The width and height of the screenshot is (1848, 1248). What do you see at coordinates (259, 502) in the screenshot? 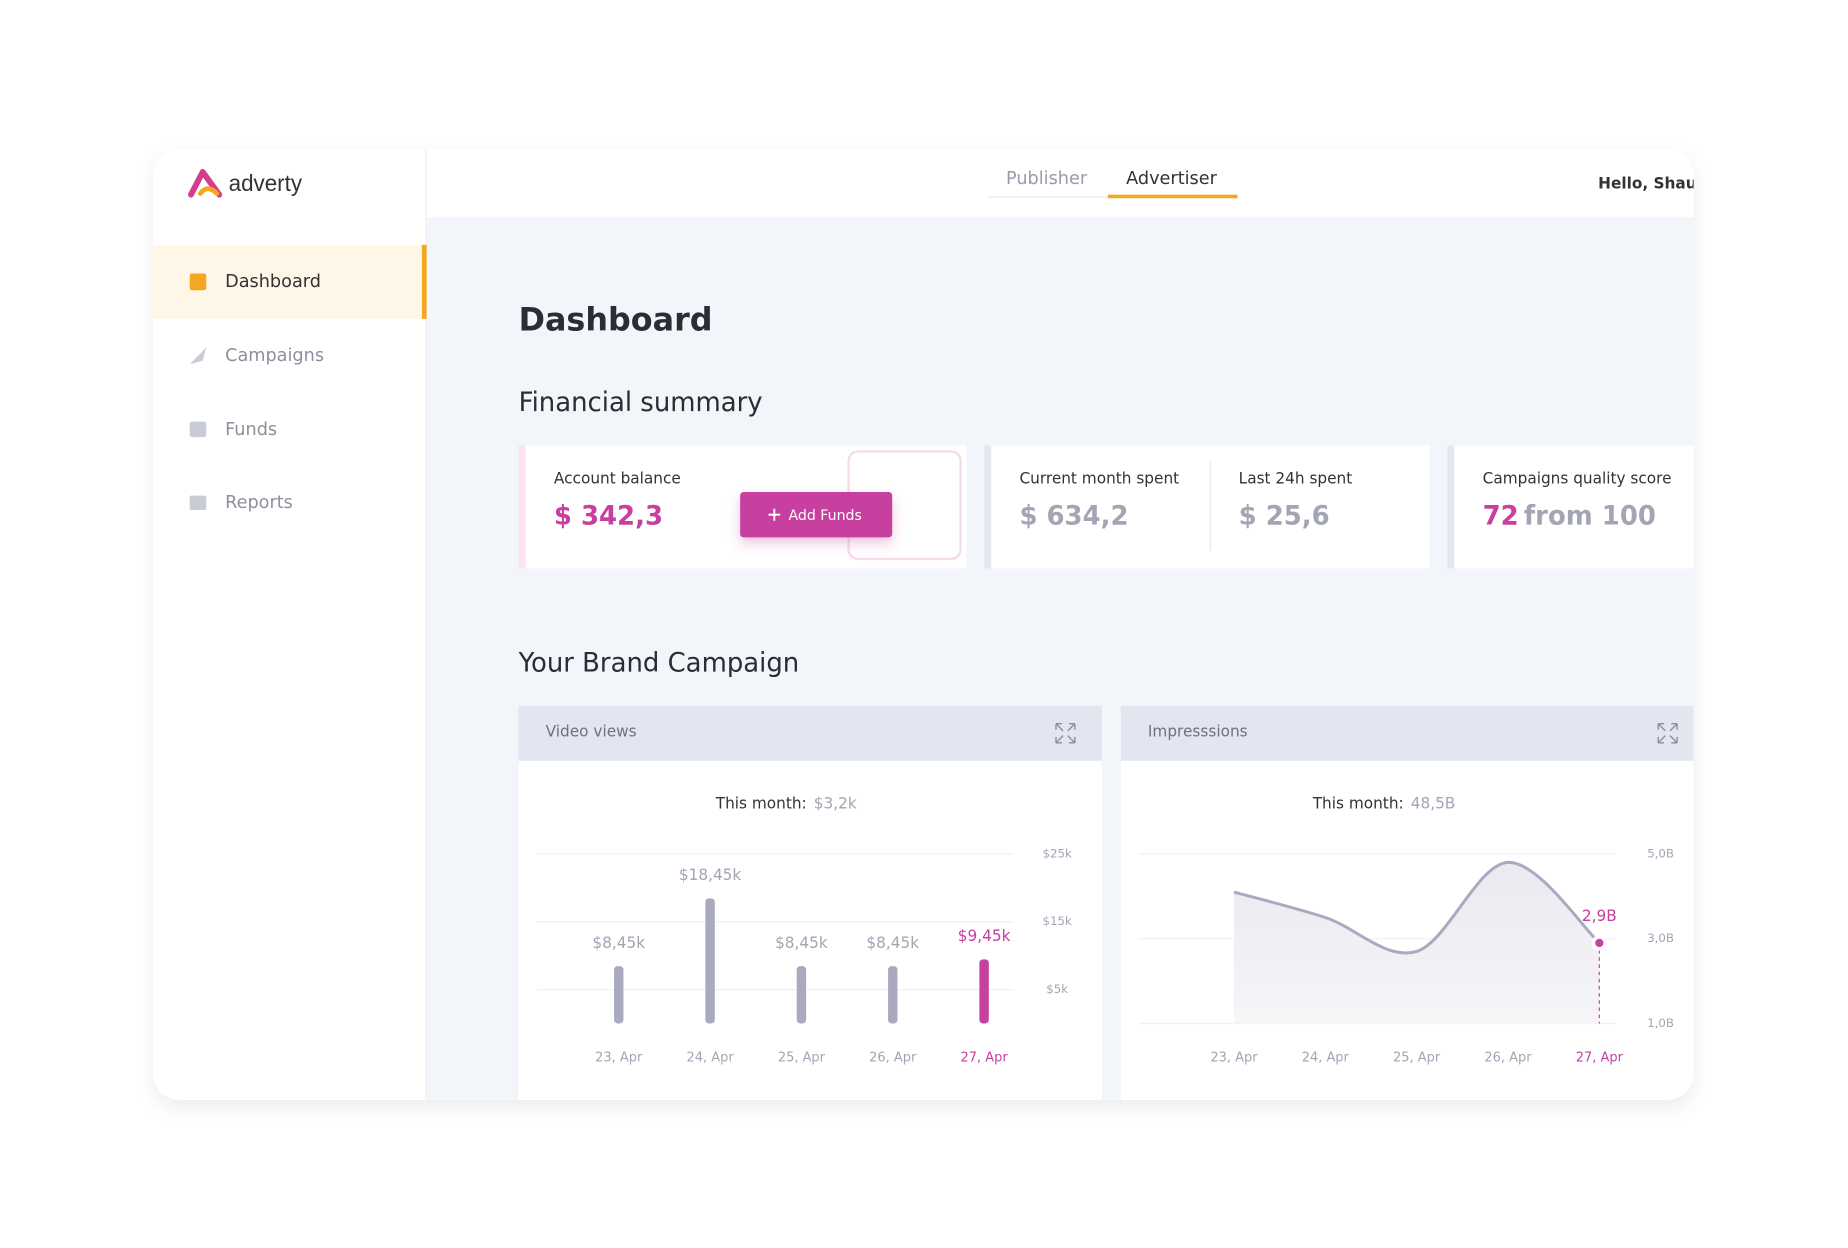
I see `nav-item: Reports` at bounding box center [259, 502].